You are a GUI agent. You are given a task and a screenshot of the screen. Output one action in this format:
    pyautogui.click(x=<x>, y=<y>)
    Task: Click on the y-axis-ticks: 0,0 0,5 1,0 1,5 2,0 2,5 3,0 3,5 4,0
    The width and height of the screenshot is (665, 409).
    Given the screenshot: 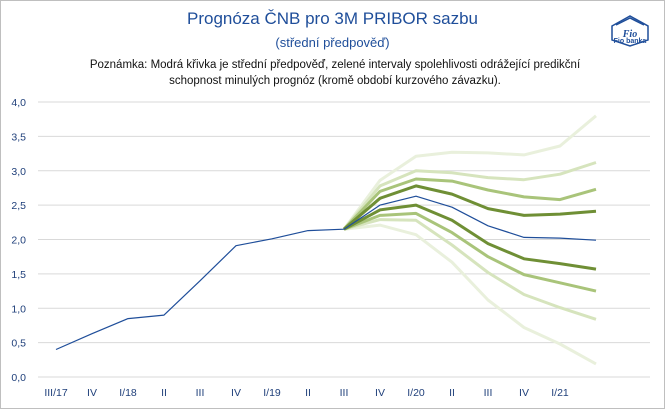 What is the action you would take?
    pyautogui.click(x=18, y=240)
    